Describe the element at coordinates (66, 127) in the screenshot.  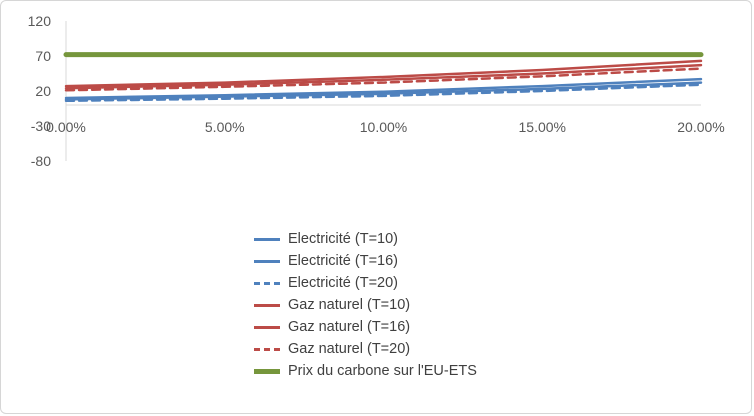
I see `x-tick-label: 0.00%` at that location.